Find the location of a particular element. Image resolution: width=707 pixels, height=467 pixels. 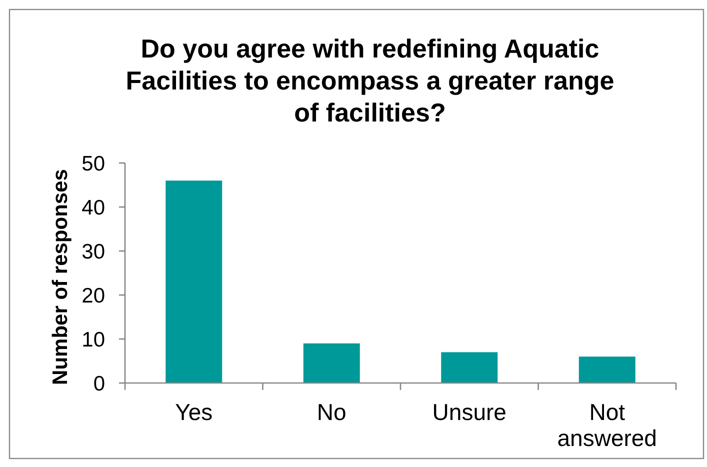

y-tick-label: 20 is located at coordinates (93, 296).